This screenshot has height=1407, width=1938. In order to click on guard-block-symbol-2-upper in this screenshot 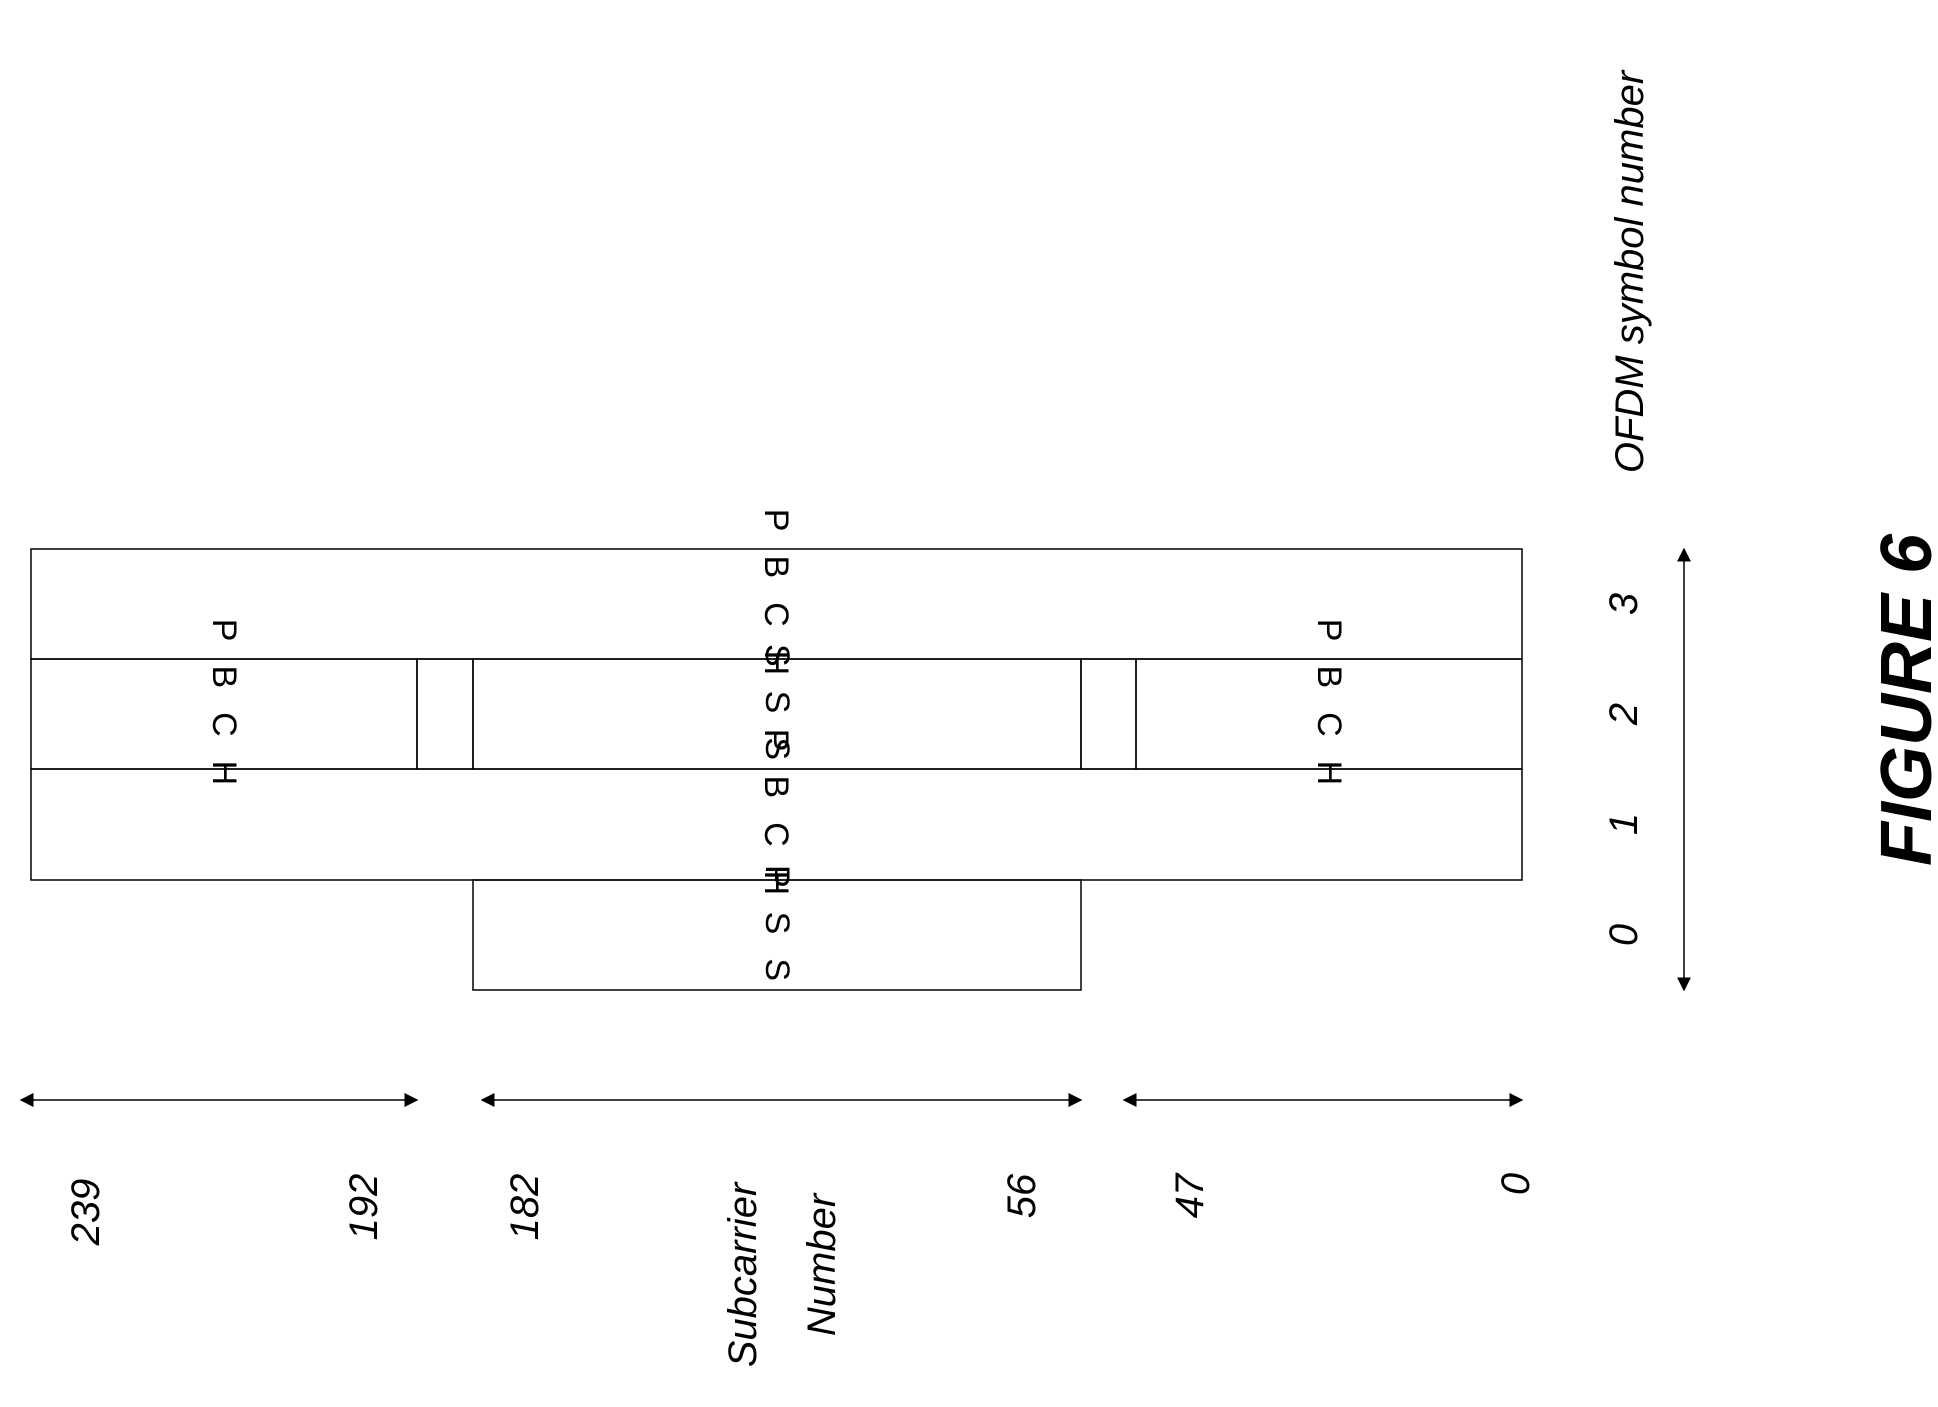, I will do `click(445, 714)`.